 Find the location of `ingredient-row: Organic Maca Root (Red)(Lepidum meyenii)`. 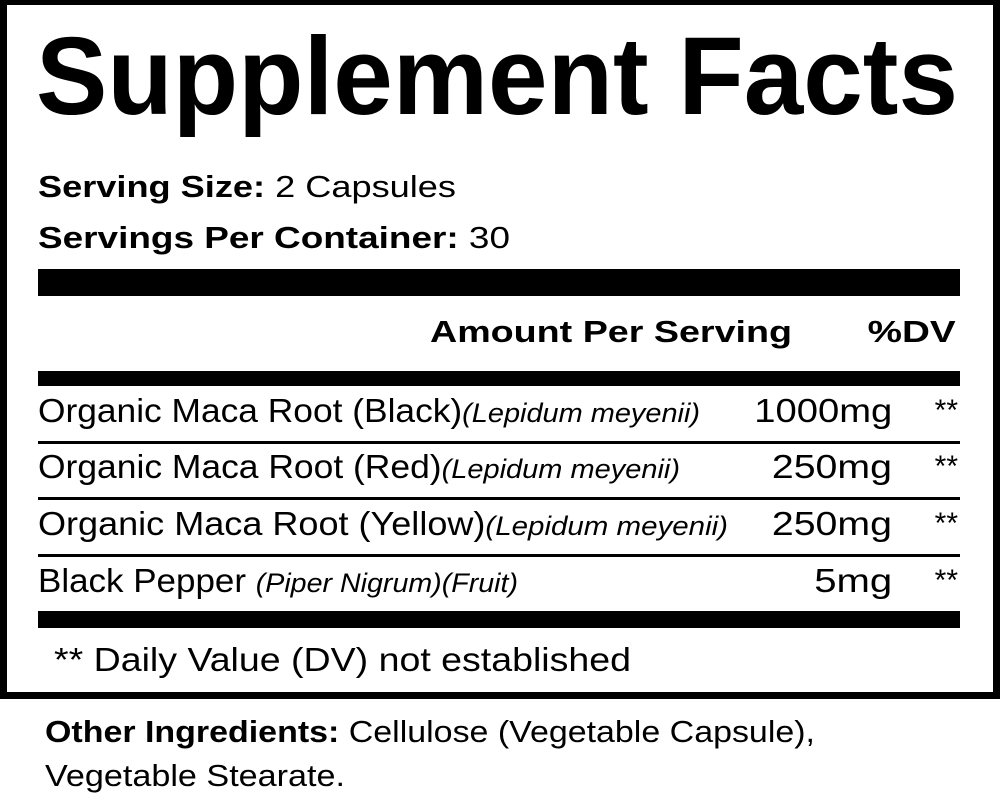

ingredient-row: Organic Maca Root (Red)(Lepidum meyenii) is located at coordinates (359, 466).